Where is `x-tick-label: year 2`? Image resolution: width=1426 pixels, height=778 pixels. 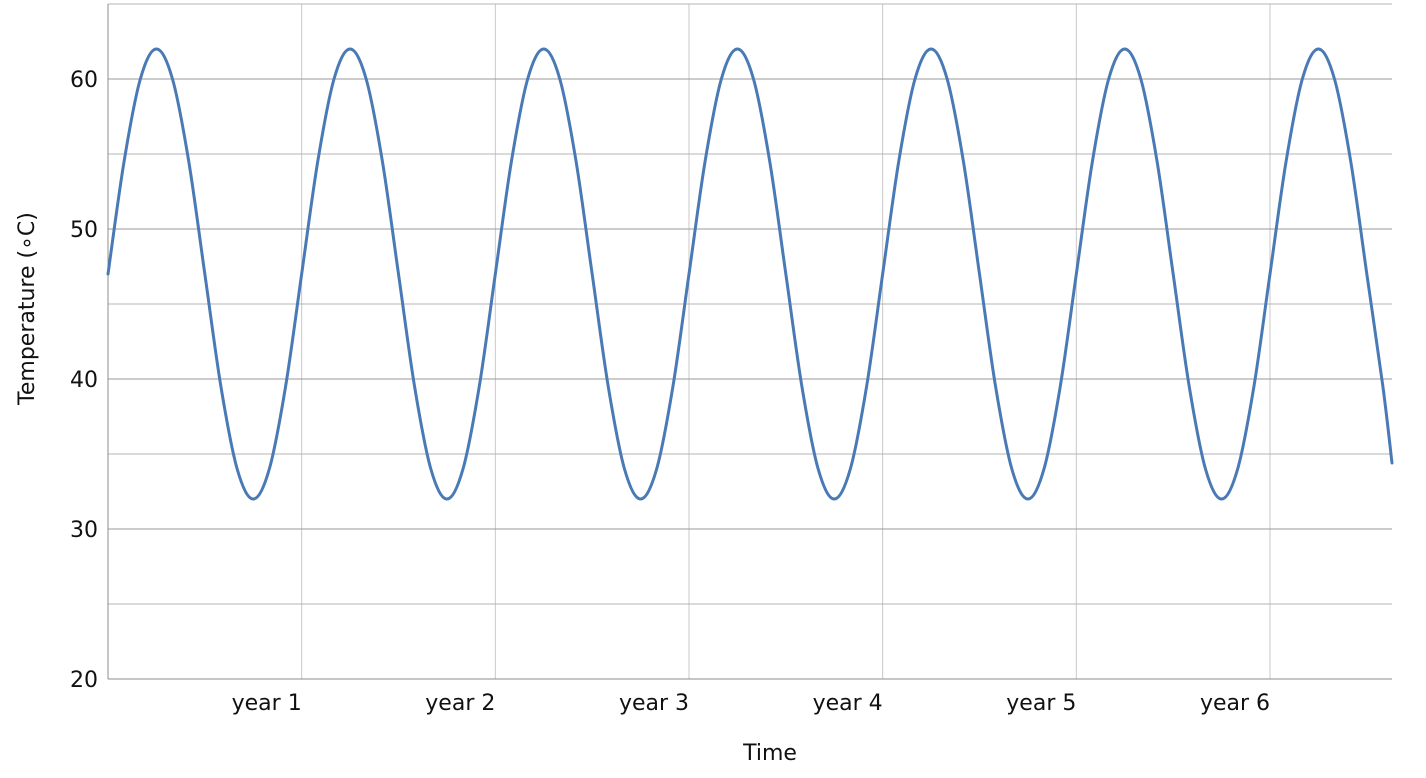
x-tick-label: year 2 is located at coordinates (460, 703).